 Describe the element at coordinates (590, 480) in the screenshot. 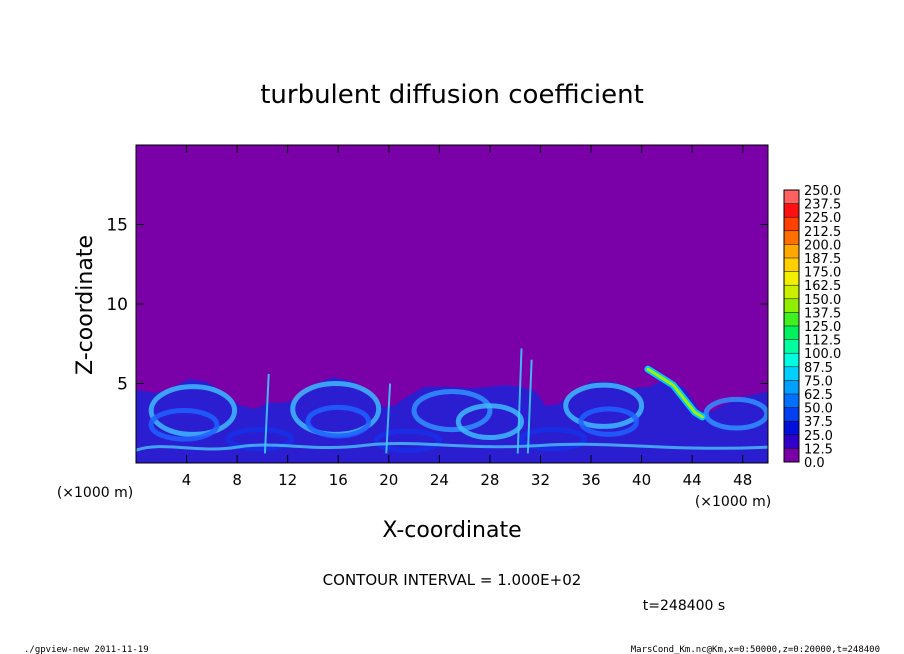

I see `x-tick-label: 36` at that location.